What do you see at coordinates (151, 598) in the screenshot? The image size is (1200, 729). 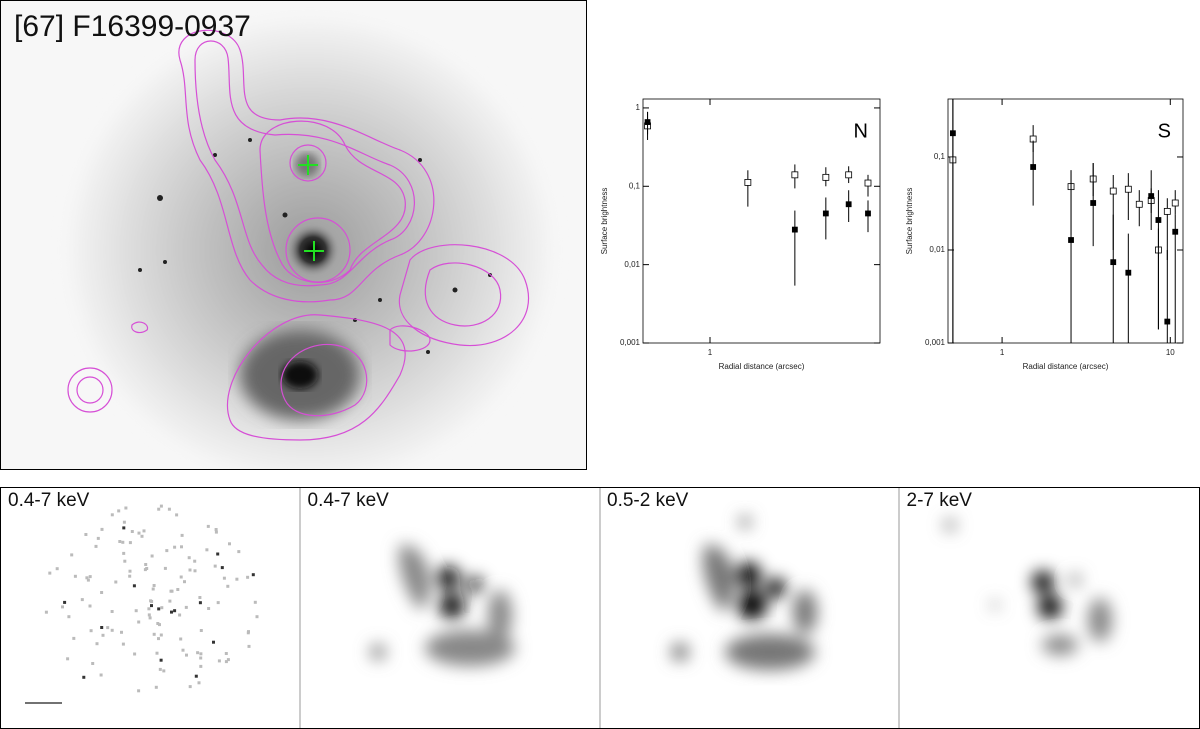 I see `x-ray-events` at bounding box center [151, 598].